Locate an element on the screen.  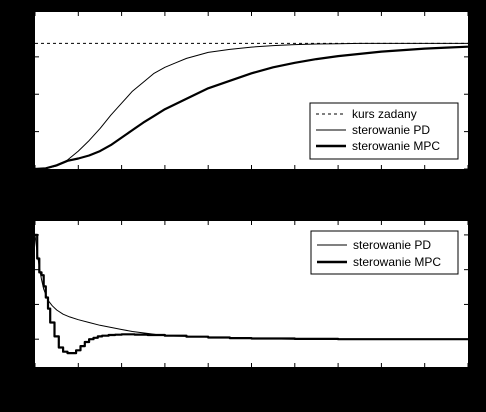
bottom-plot-legend: sterowanie PD sterowanie MPC is located at coordinates (384, 252).